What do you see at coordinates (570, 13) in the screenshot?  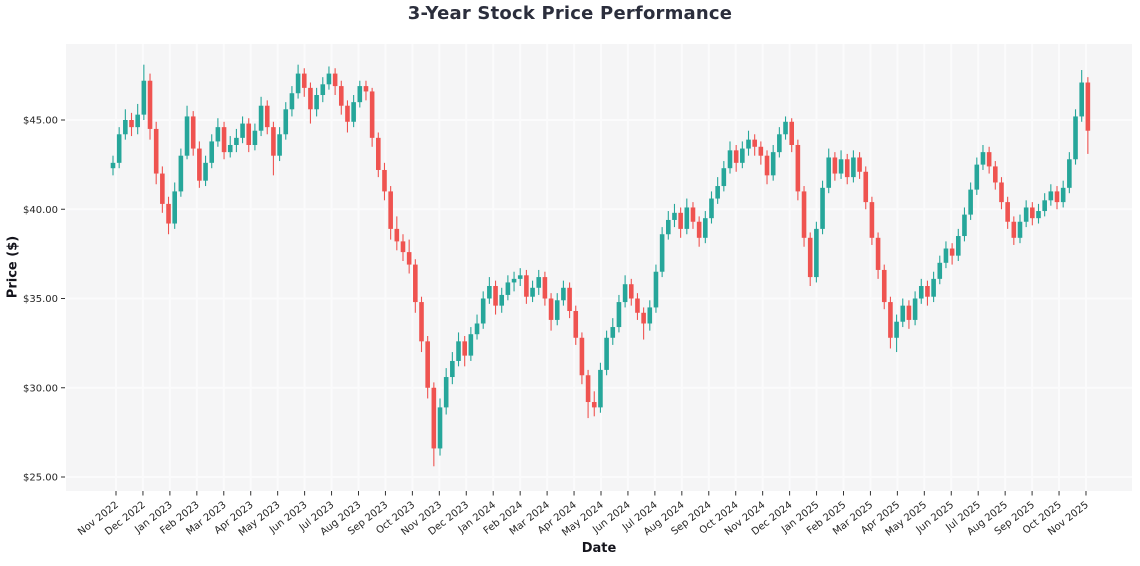 I see `chart-title: 3-Year Stock Price Performance` at bounding box center [570, 13].